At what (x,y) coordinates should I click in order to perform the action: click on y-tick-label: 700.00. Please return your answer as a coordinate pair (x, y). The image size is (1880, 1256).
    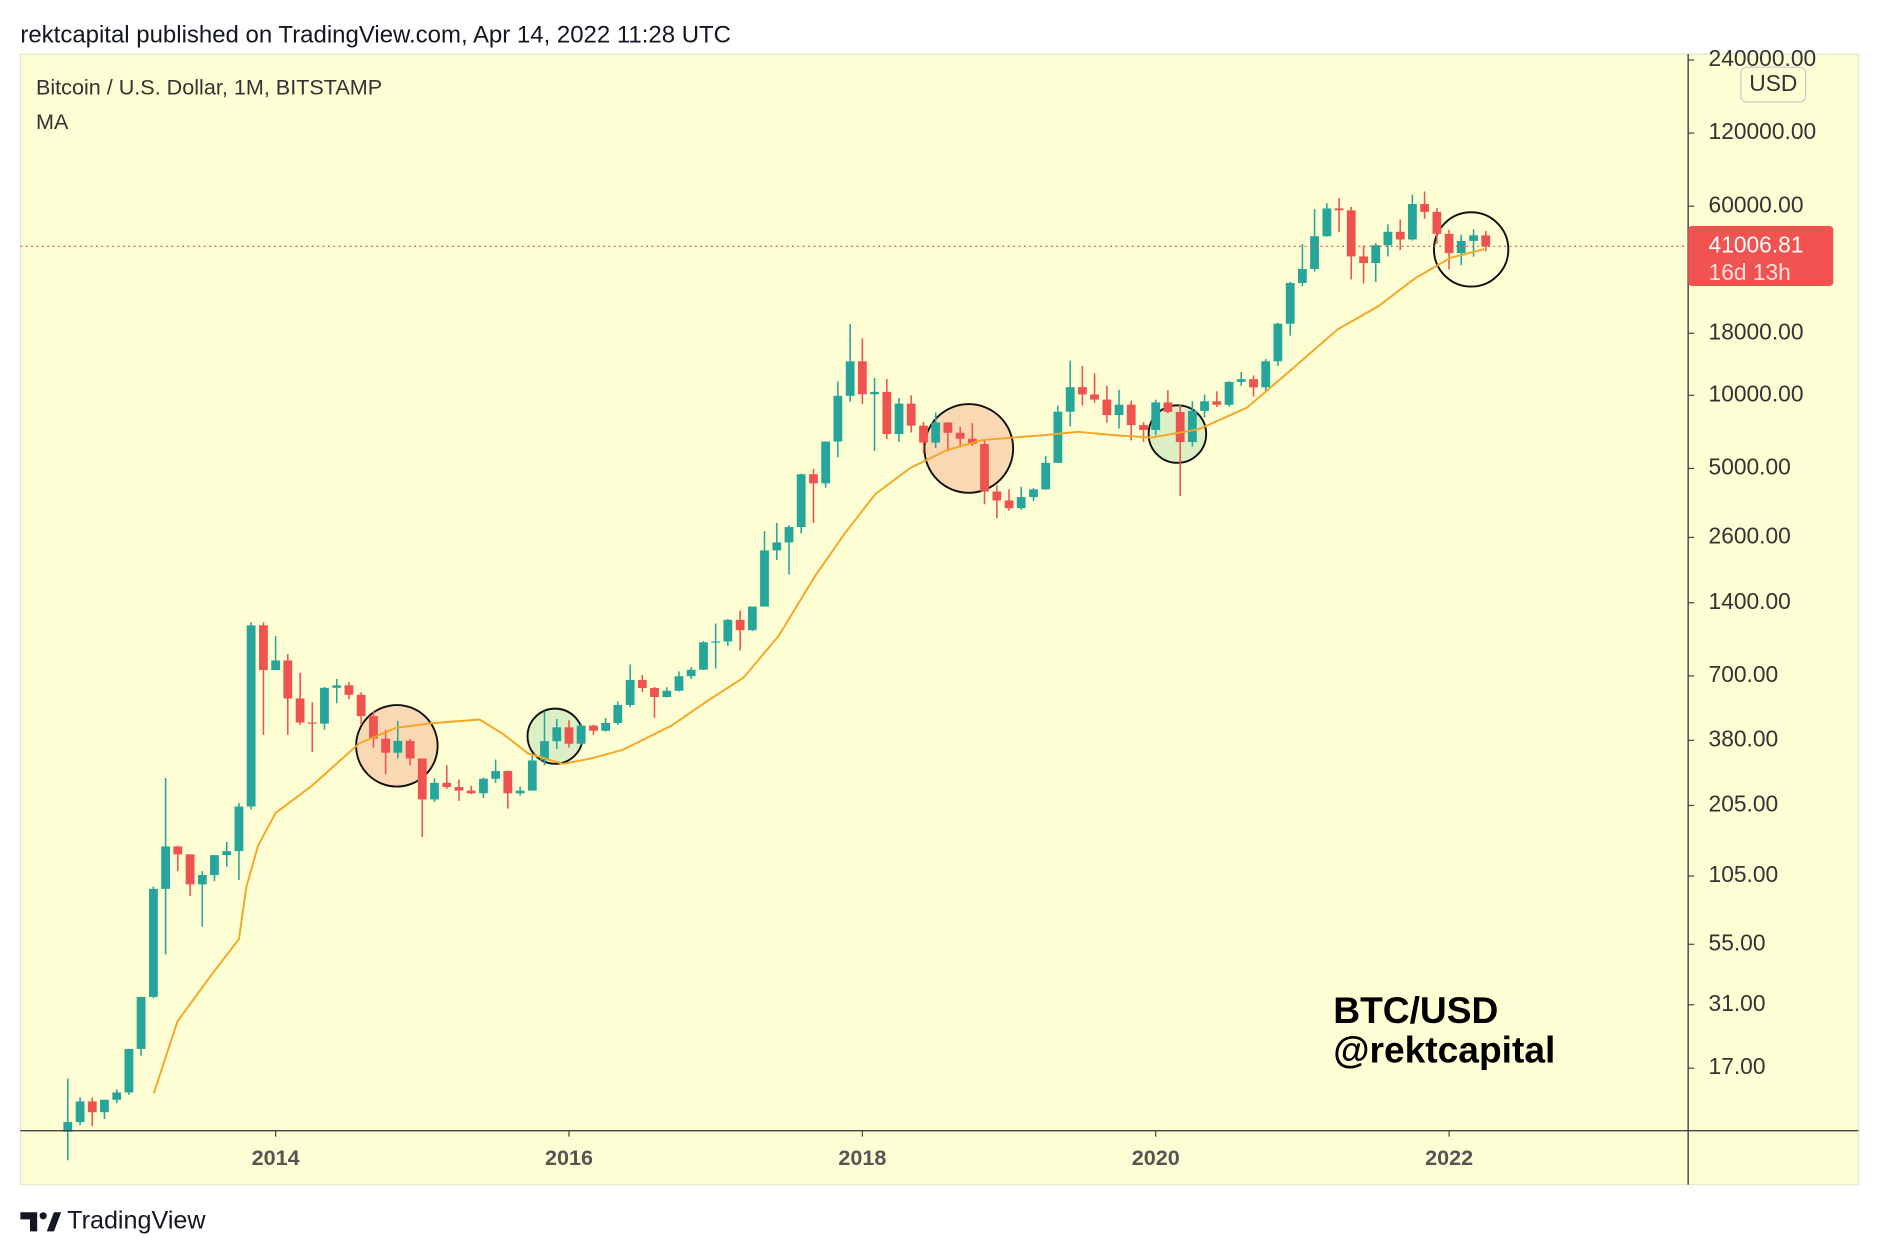
    Looking at the image, I should click on (1744, 674).